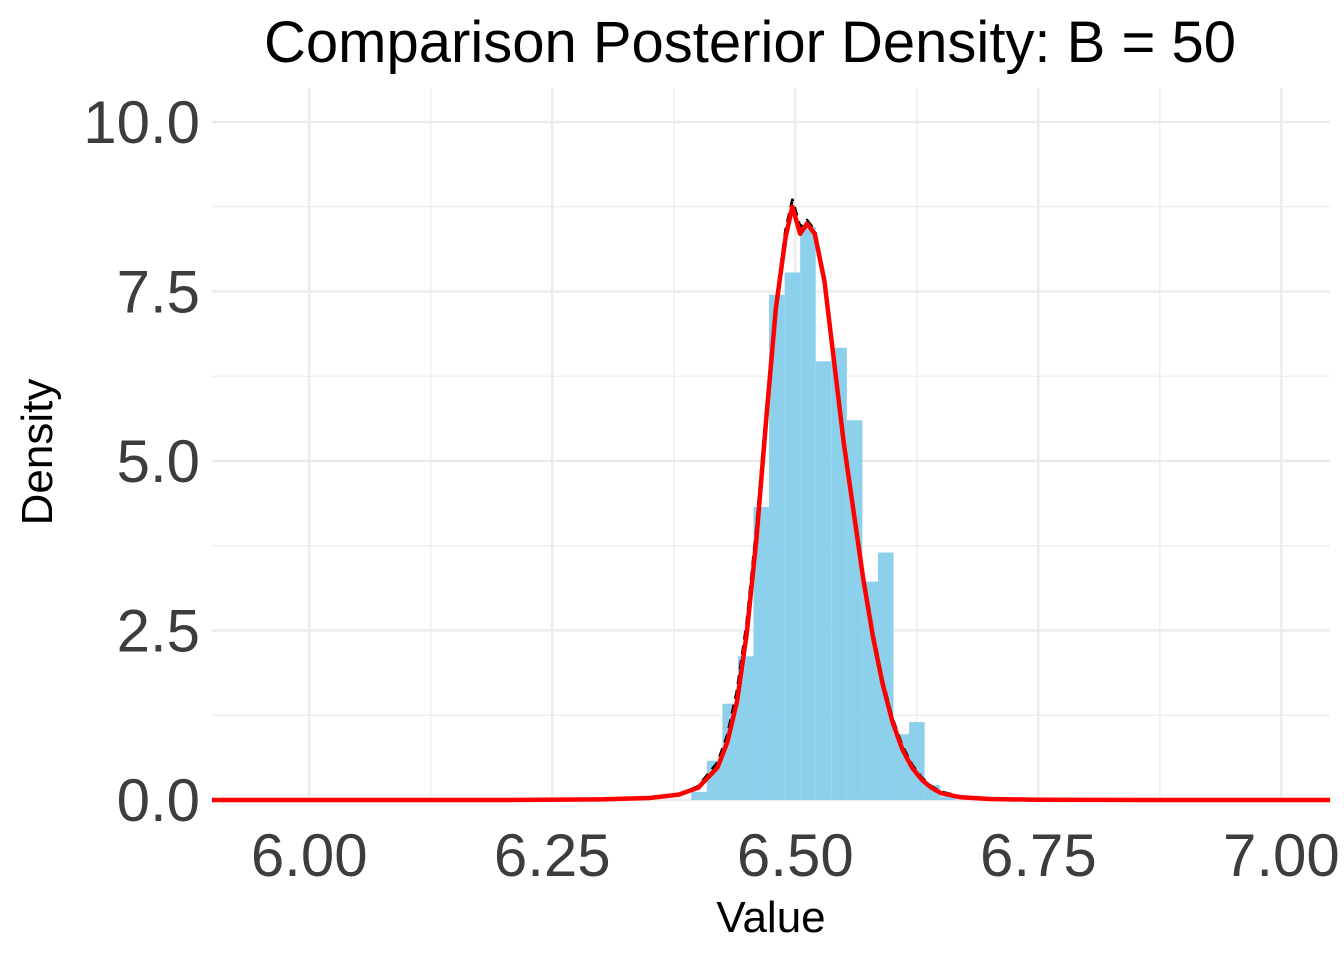 The width and height of the screenshot is (1344, 960). Describe the element at coordinates (770, 917) in the screenshot. I see `x-axis-label: Value` at that location.